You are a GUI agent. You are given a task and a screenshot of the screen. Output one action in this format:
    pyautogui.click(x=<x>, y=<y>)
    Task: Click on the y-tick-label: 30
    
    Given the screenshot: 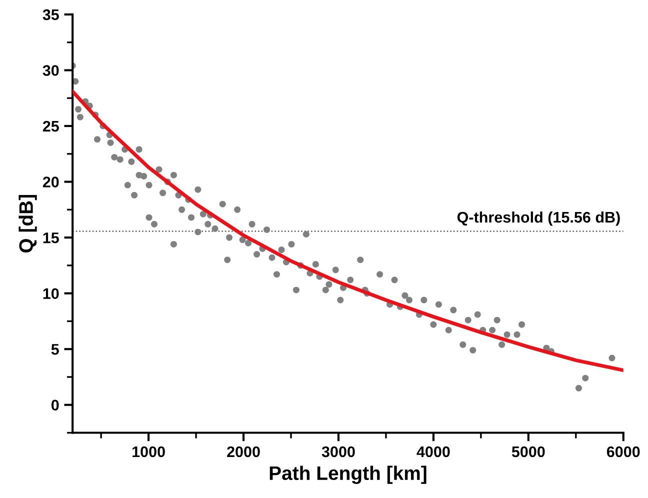 What is the action you would take?
    pyautogui.click(x=50, y=70)
    